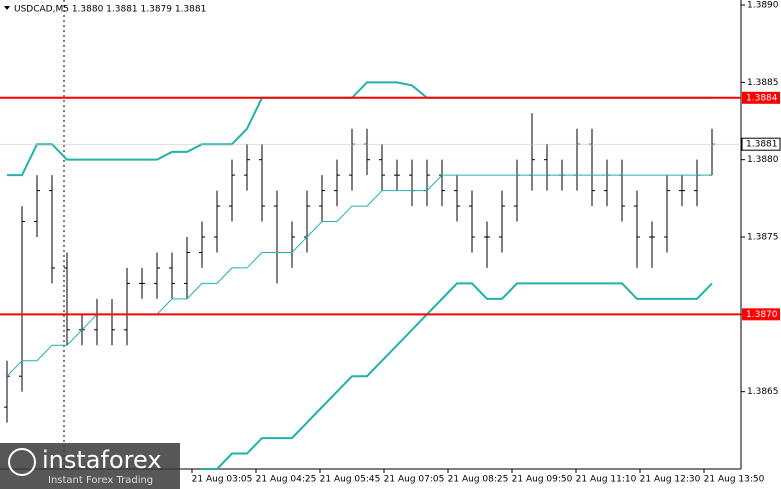 This screenshot has height=489, width=781. Describe the element at coordinates (100, 480) in the screenshot. I see `watermark-slogan: Instant Forex Trading` at that location.